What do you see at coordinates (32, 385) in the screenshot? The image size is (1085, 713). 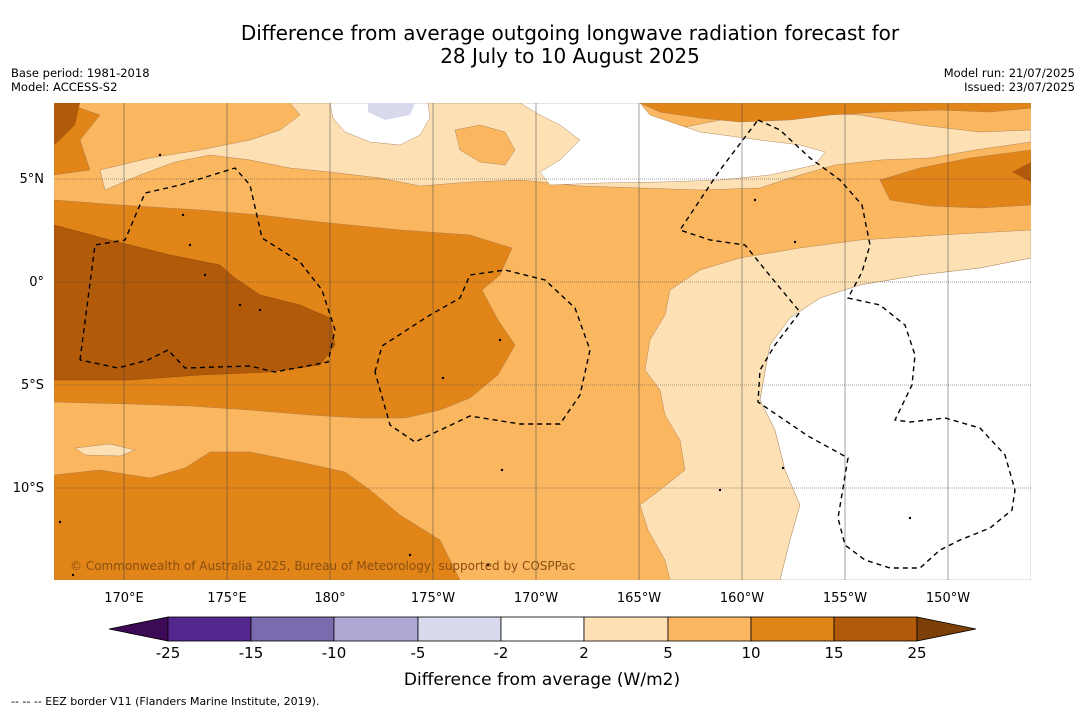 I see `lat-tick-label: 5°S` at bounding box center [32, 385].